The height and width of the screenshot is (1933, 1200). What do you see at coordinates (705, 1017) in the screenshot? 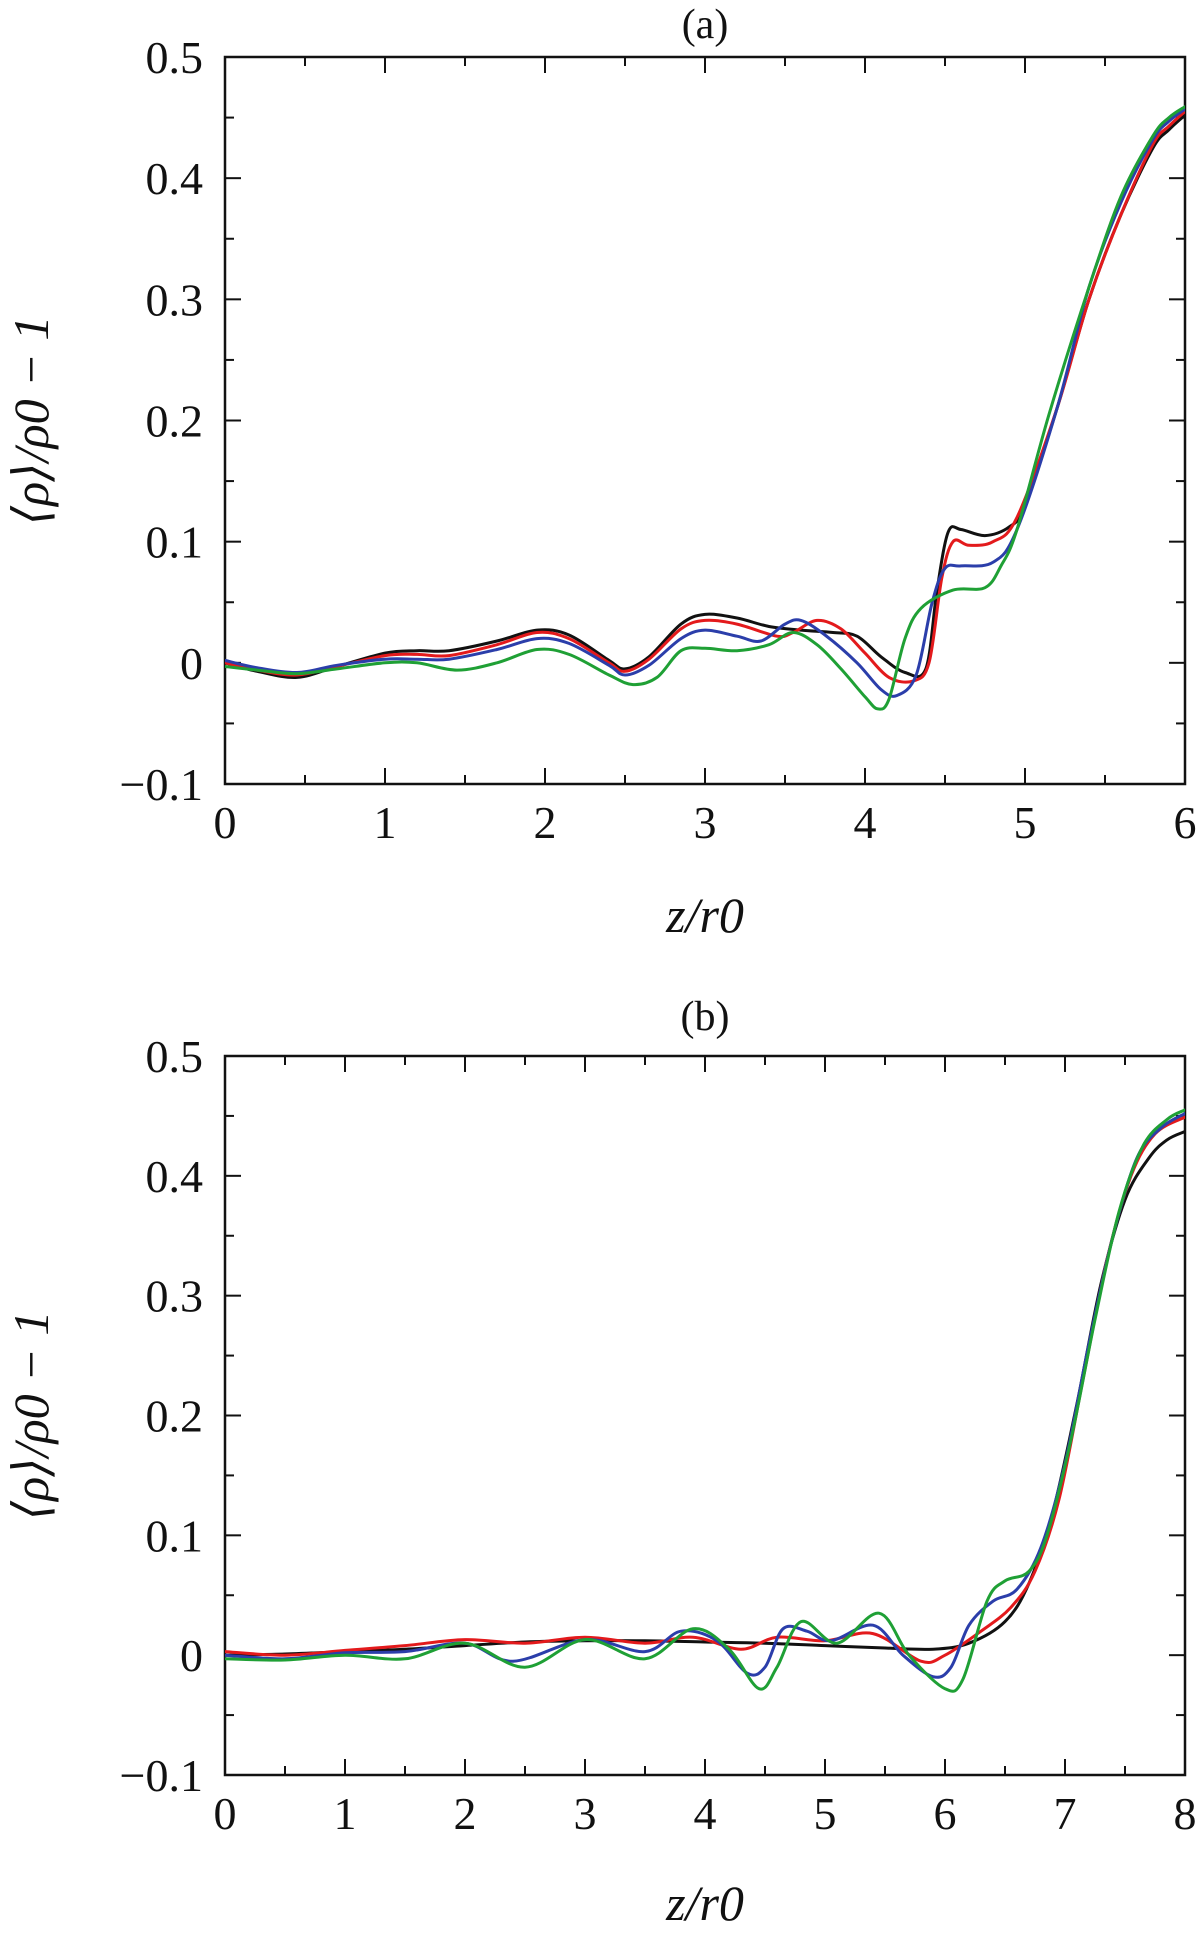
I see `panel-title: (b)` at bounding box center [705, 1017].